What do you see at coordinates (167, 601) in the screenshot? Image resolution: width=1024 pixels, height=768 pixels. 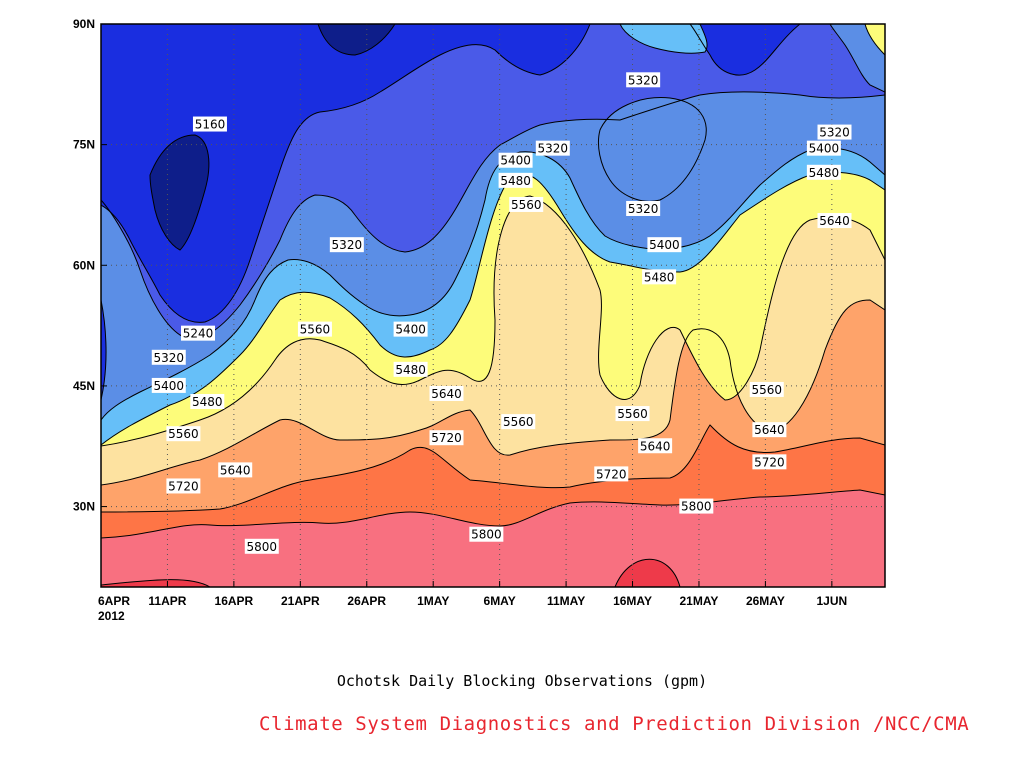 I see `x-tick-label: 11APR` at bounding box center [167, 601].